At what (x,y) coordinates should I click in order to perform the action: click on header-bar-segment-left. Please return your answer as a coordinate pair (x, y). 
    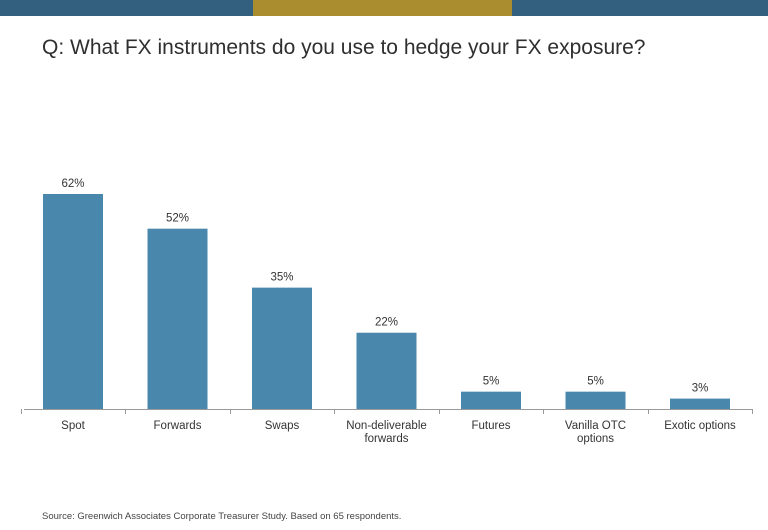
    Looking at the image, I should click on (126, 8).